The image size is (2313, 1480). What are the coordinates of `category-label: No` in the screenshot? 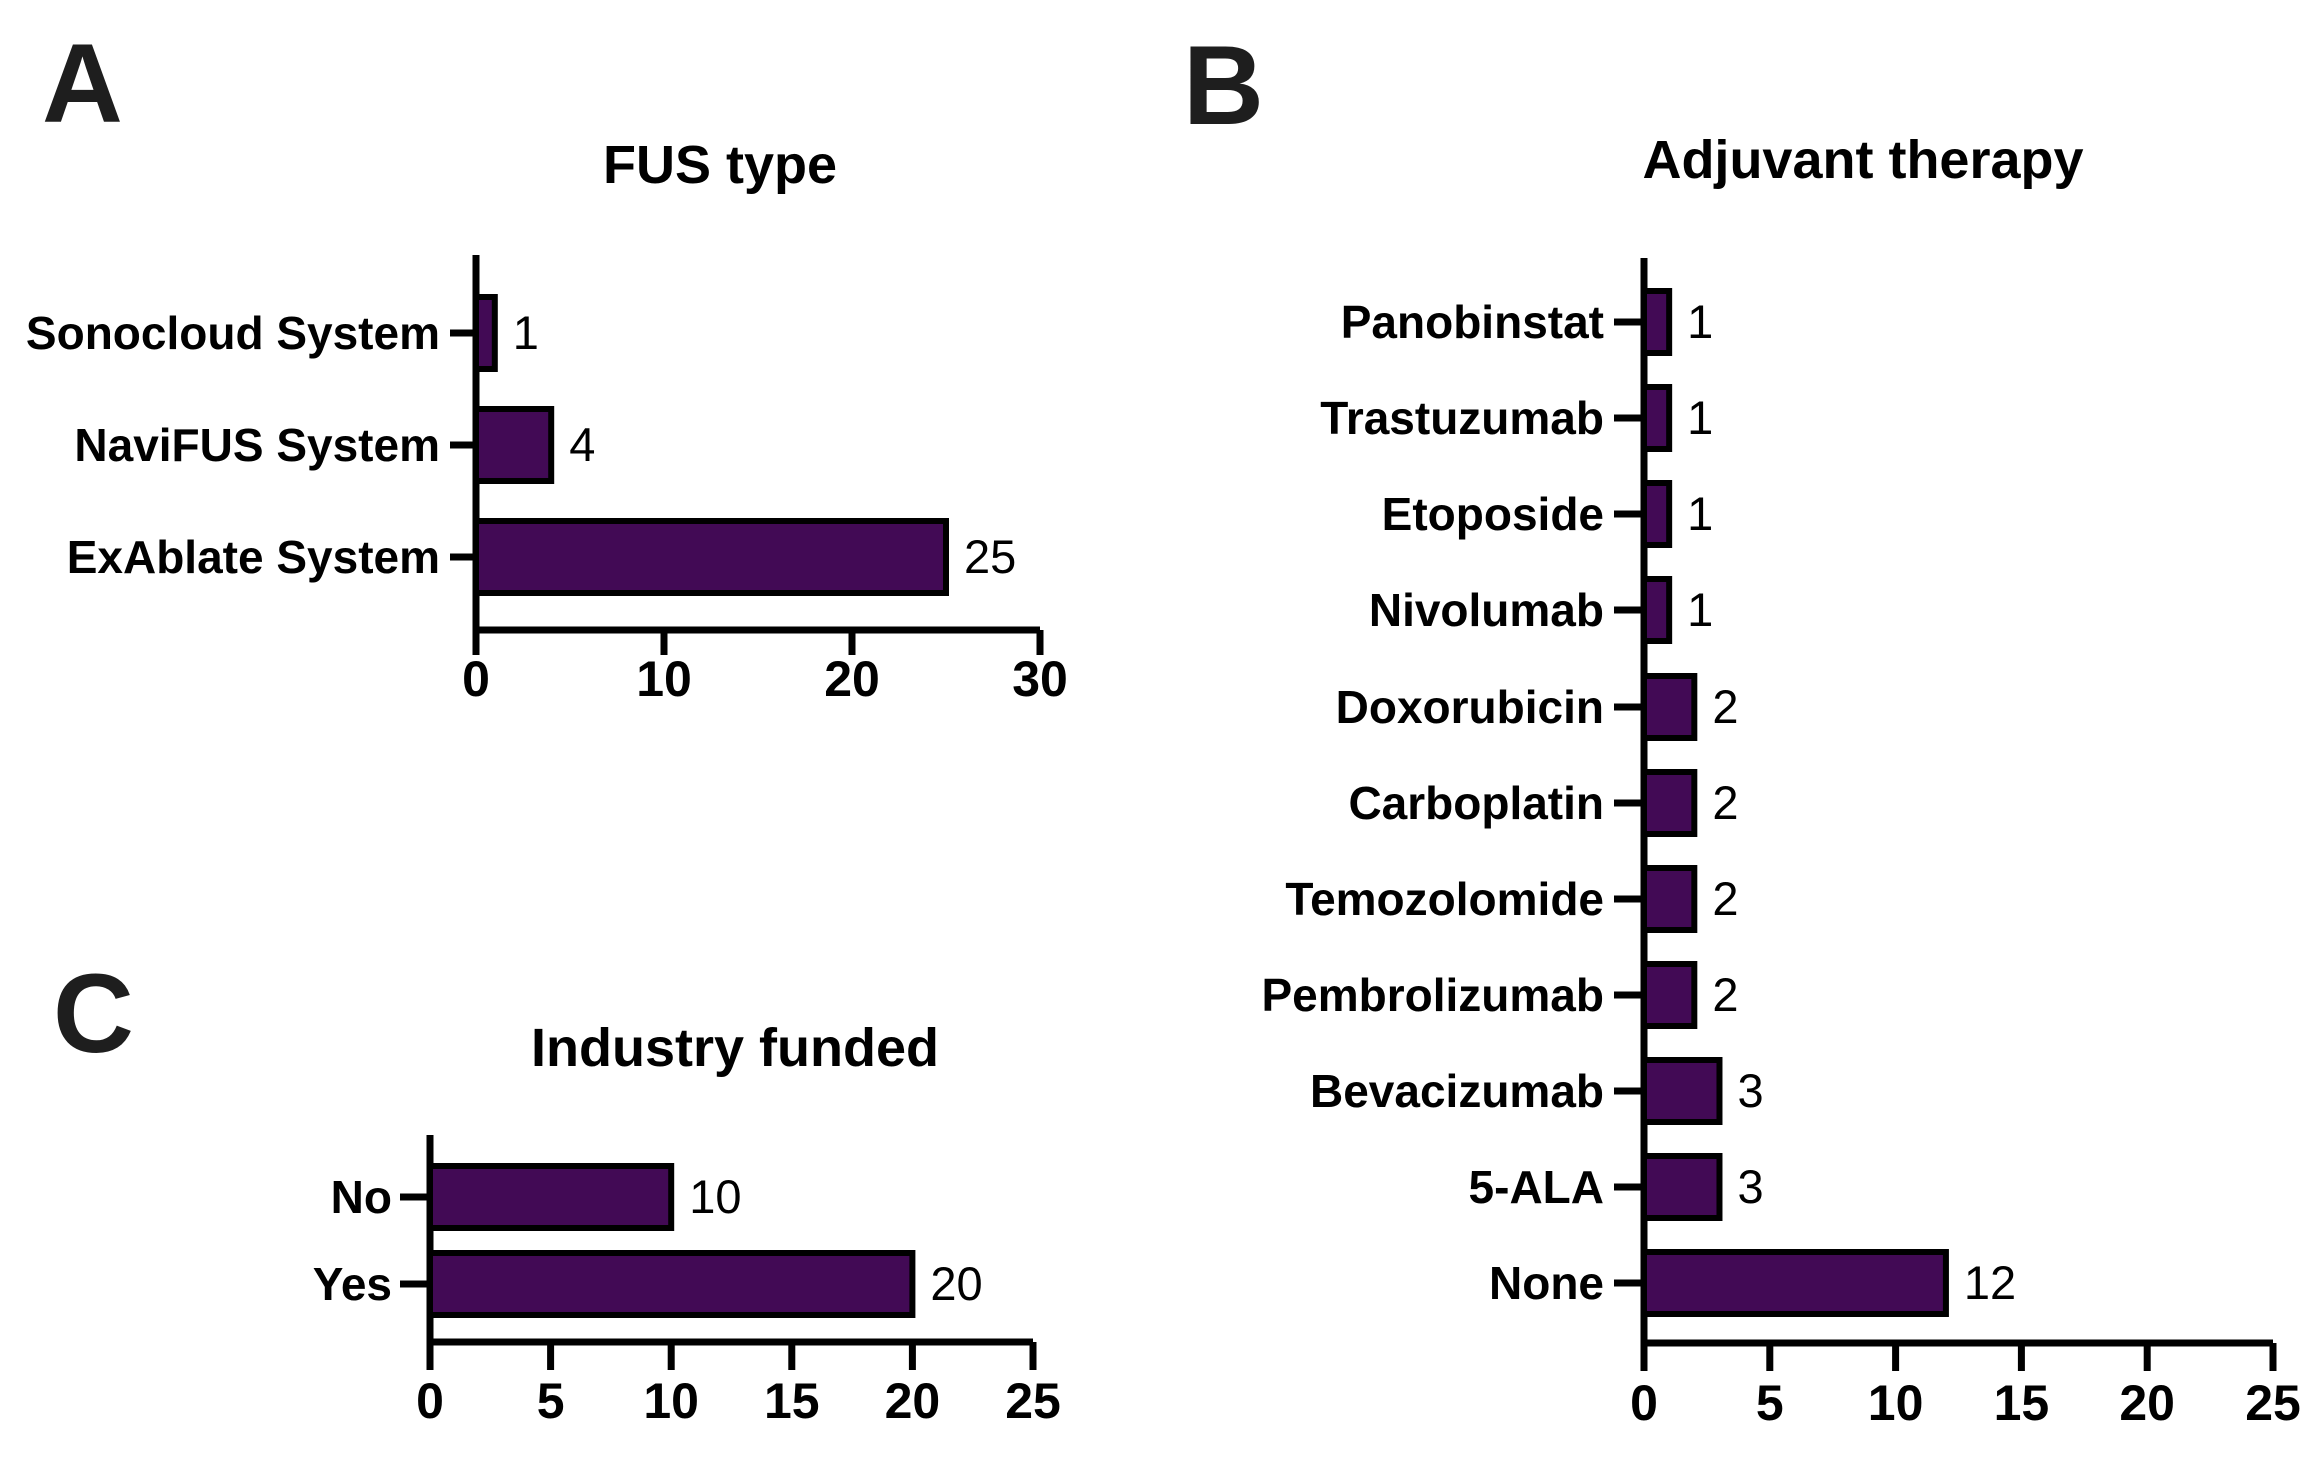 It's located at (361, 1197).